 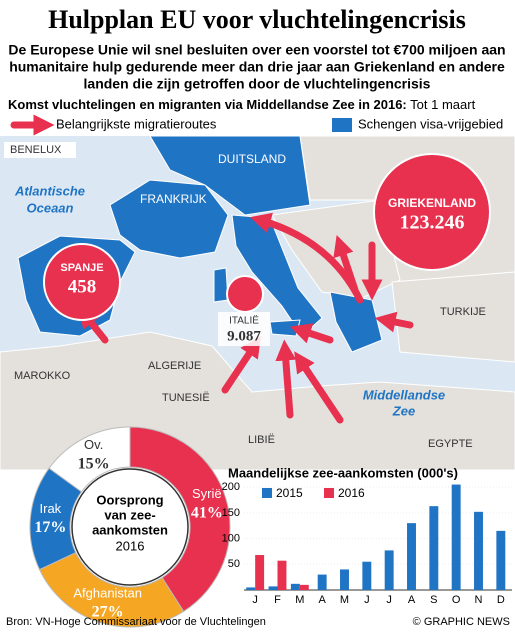 What do you see at coordinates (108, 611) in the screenshot?
I see `slice-value: 27%` at bounding box center [108, 611].